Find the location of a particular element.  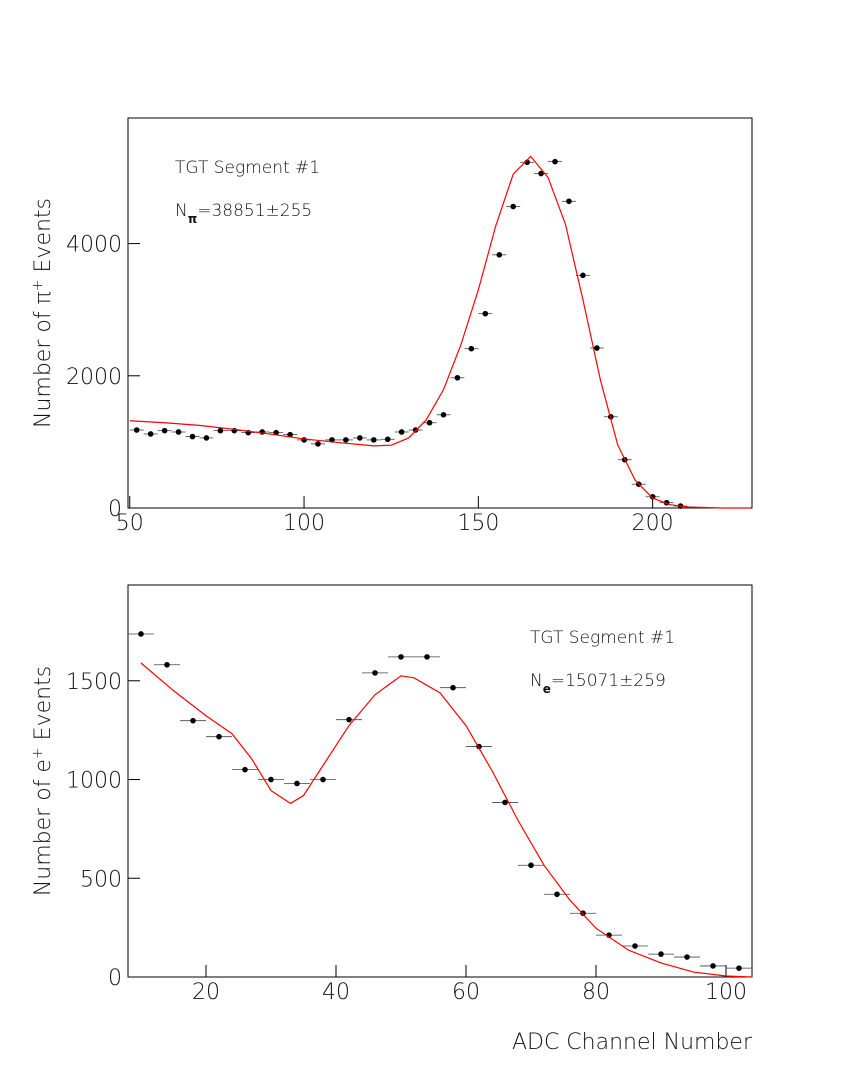

x-tick-label: 20 is located at coordinates (206, 992).